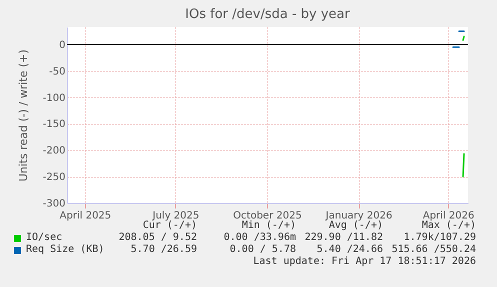 This screenshot has width=497, height=287. Describe the element at coordinates (343, 237) in the screenshot. I see `text: 229.90 /11.82` at that location.